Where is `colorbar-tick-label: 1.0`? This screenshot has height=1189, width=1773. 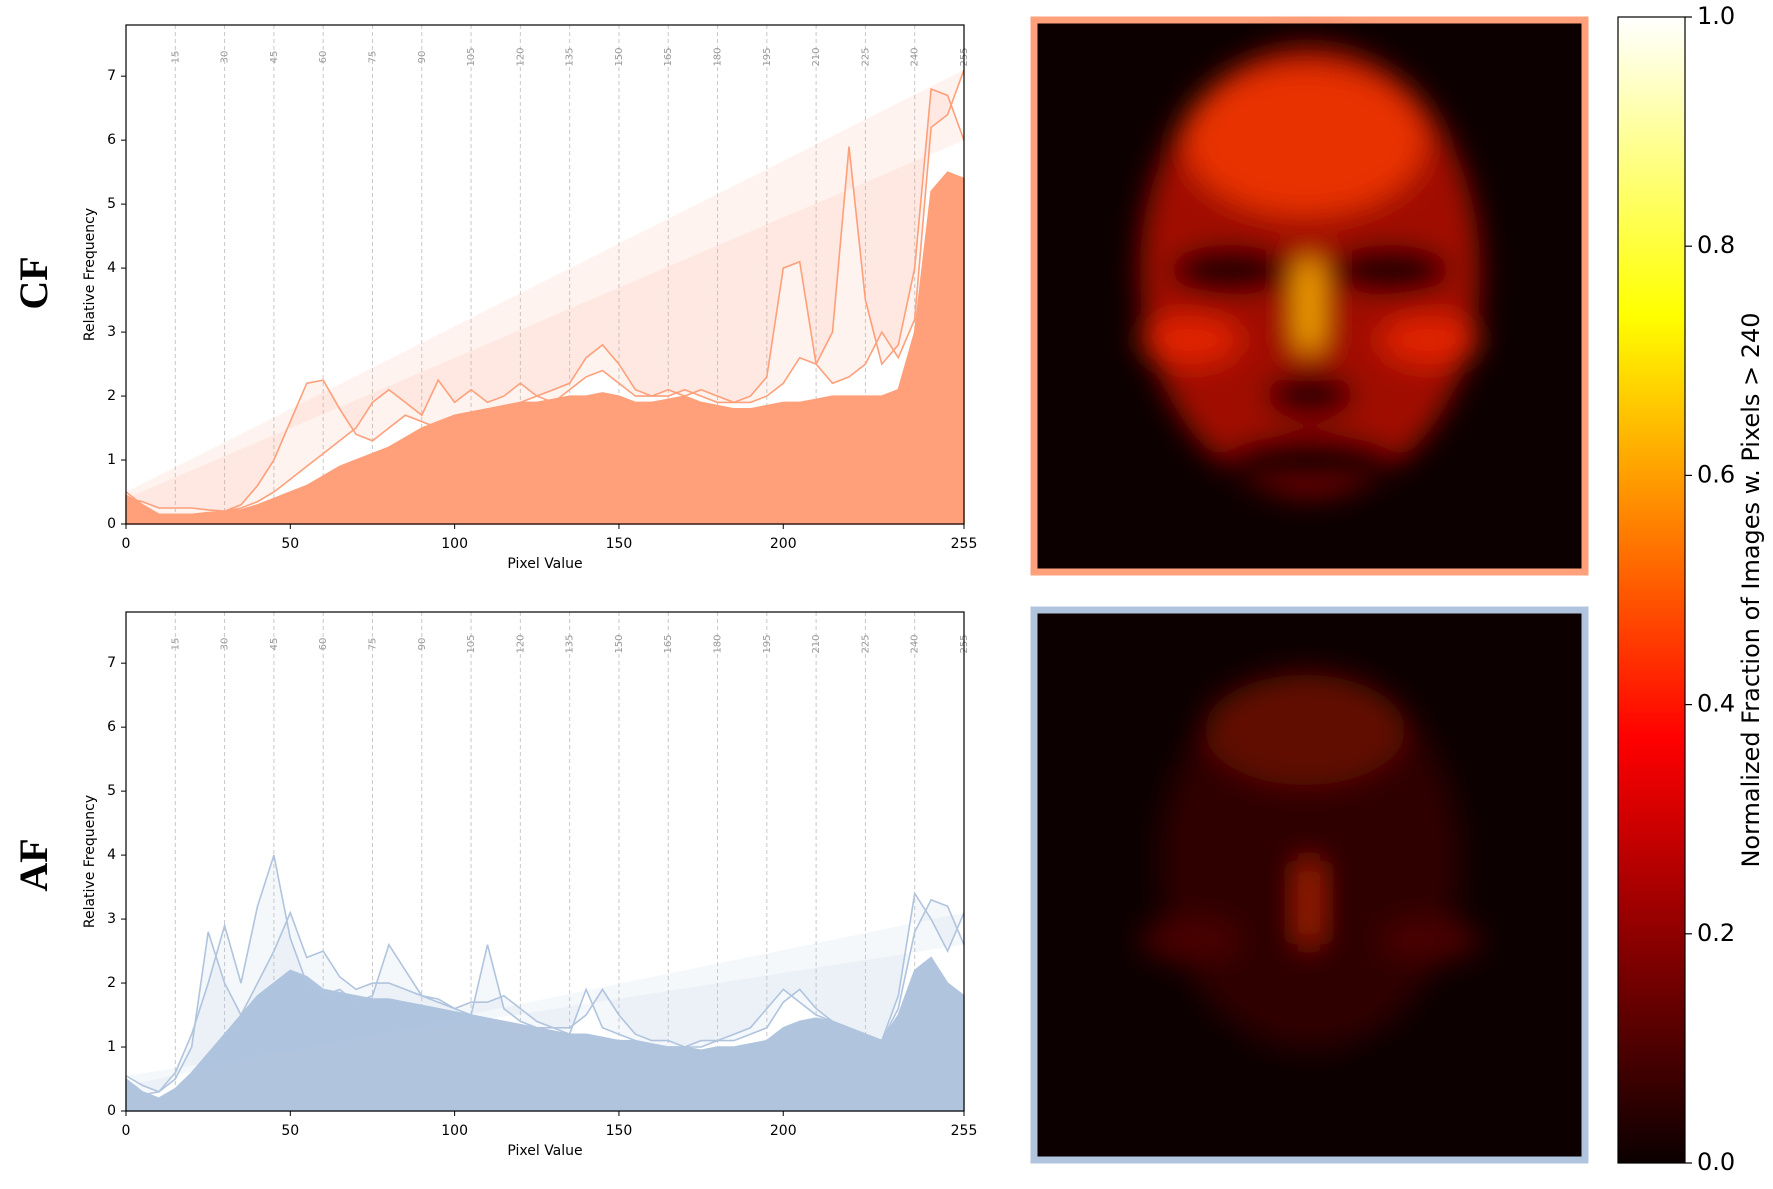 colorbar-tick-label: 1.0 is located at coordinates (1716, 16).